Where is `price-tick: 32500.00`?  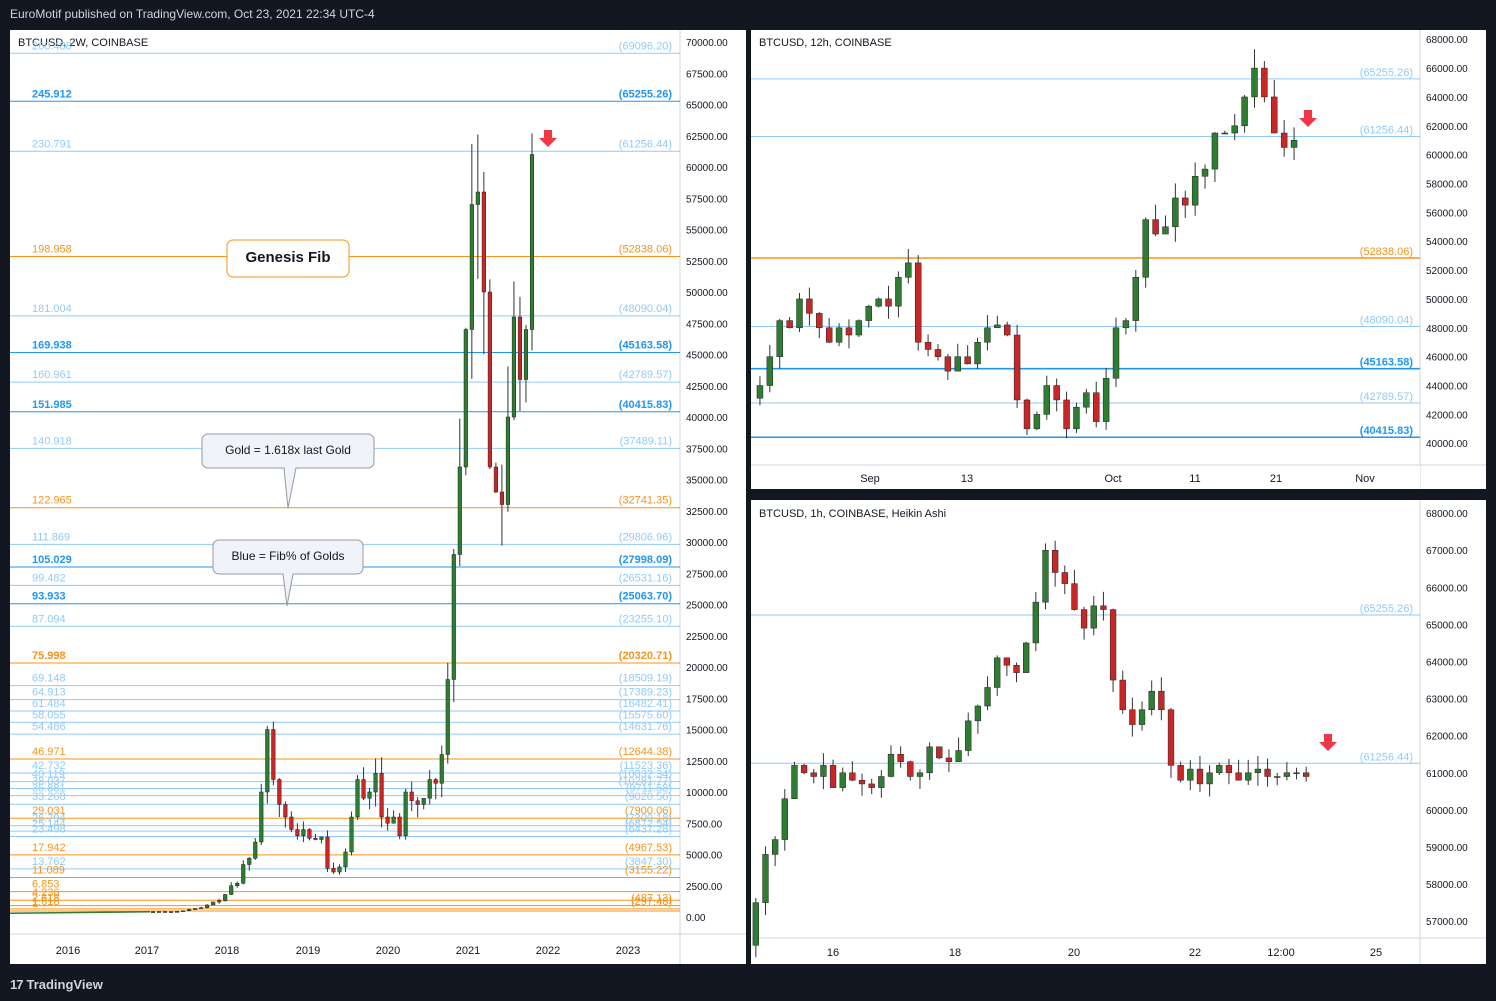 price-tick: 32500.00 is located at coordinates (707, 512).